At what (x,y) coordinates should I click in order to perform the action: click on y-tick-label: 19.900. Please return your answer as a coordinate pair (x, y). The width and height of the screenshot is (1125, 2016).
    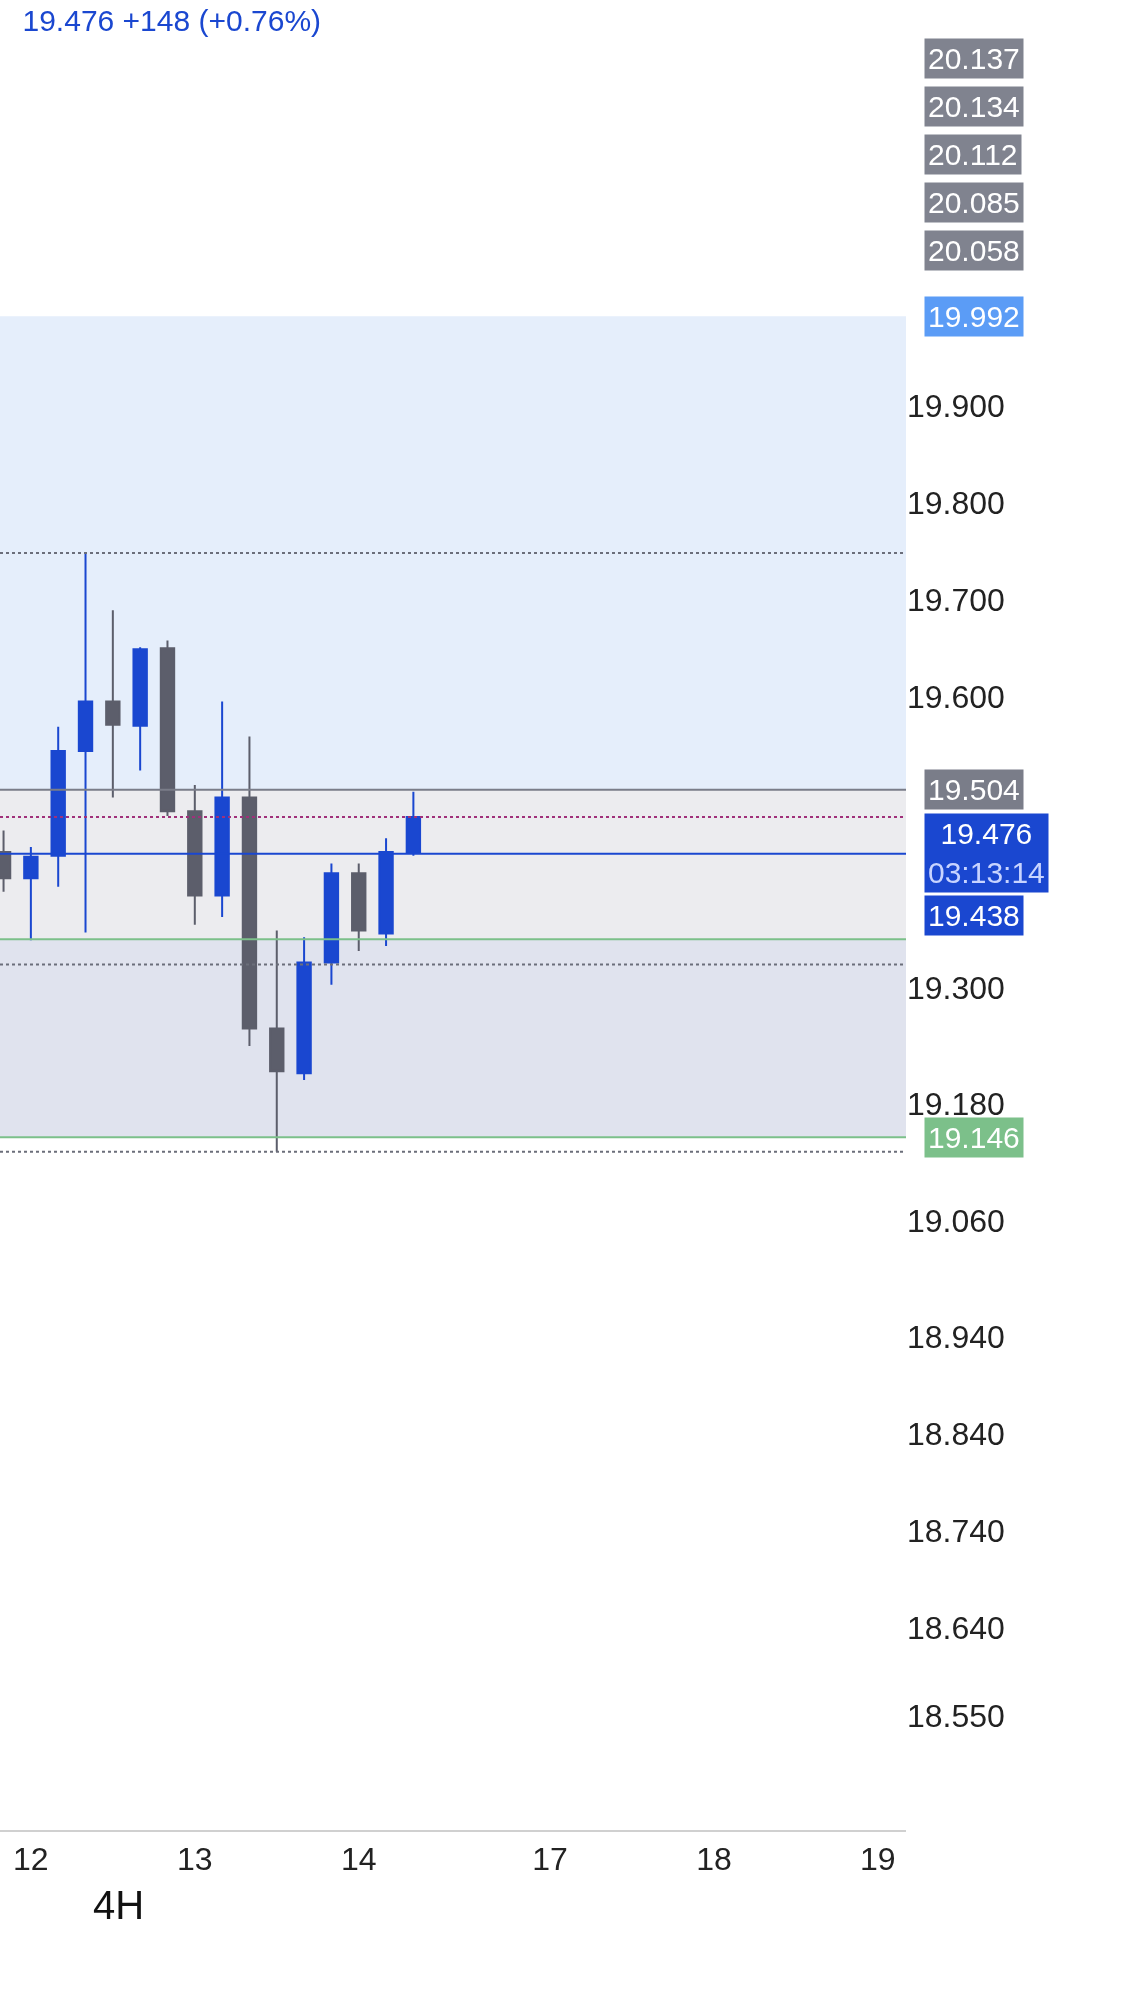
    Looking at the image, I should click on (956, 405).